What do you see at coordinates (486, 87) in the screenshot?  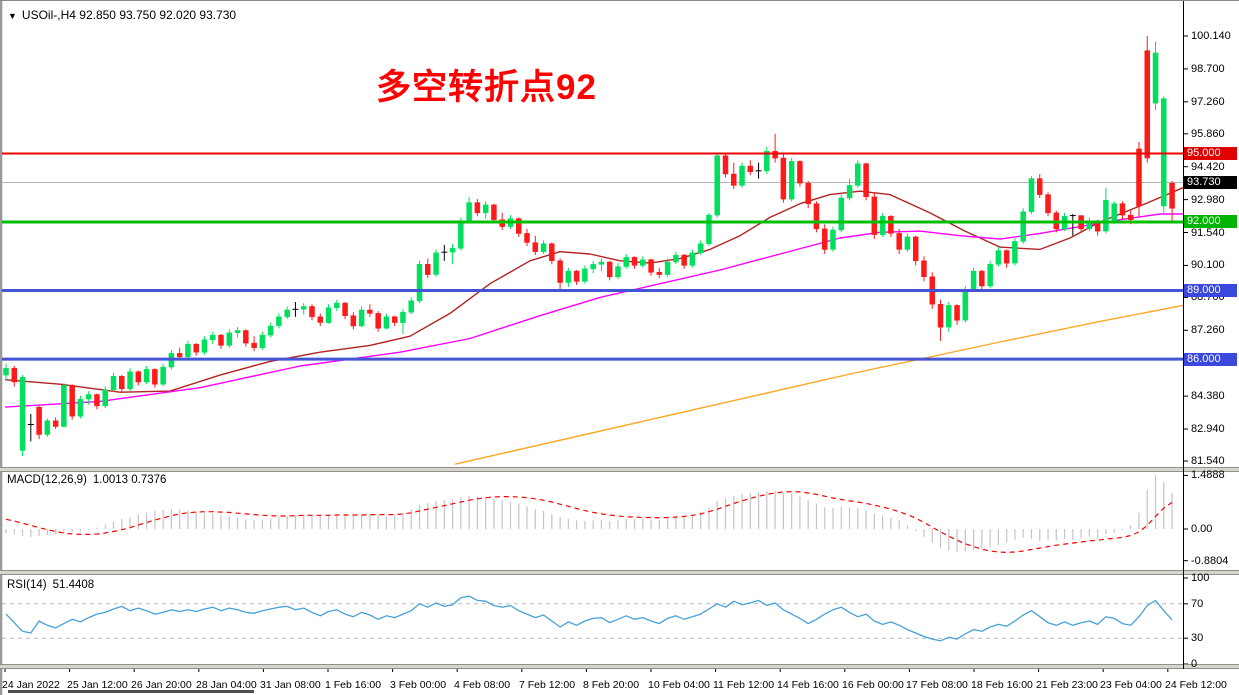 I see `annotation-text: 多空转折点92` at bounding box center [486, 87].